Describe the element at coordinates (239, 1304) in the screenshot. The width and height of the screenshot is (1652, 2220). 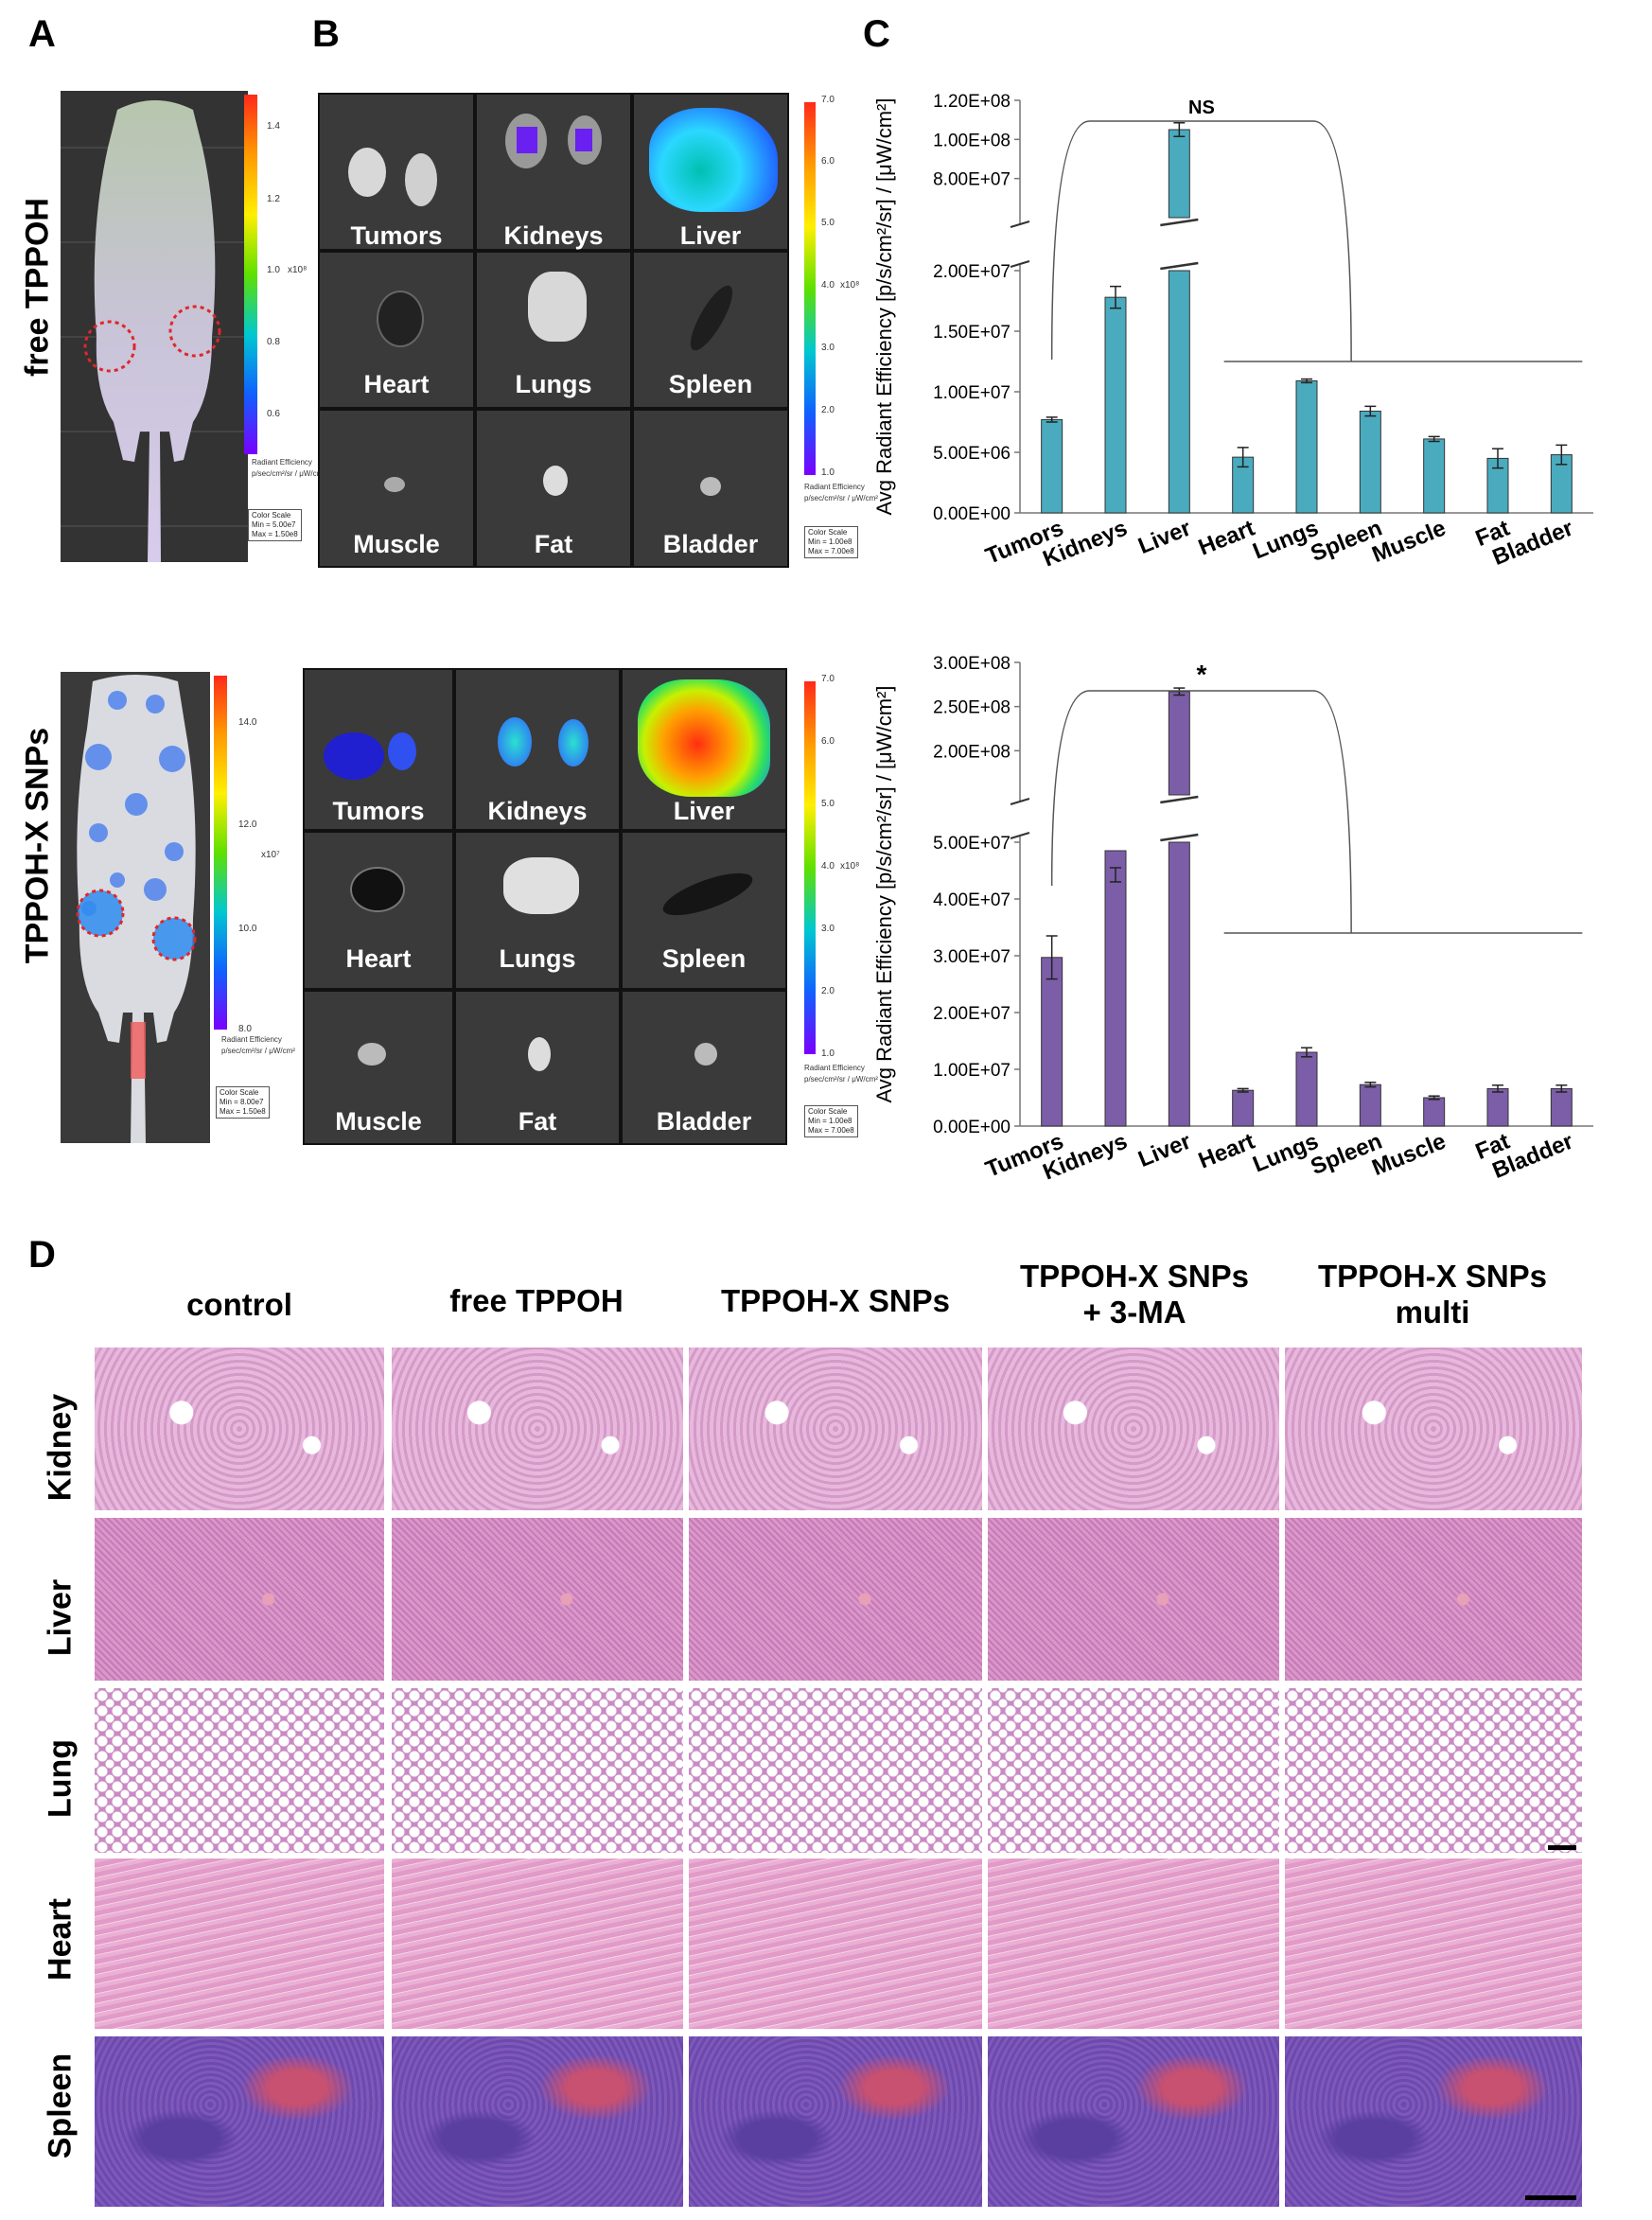
I see `column-header-control: control` at that location.